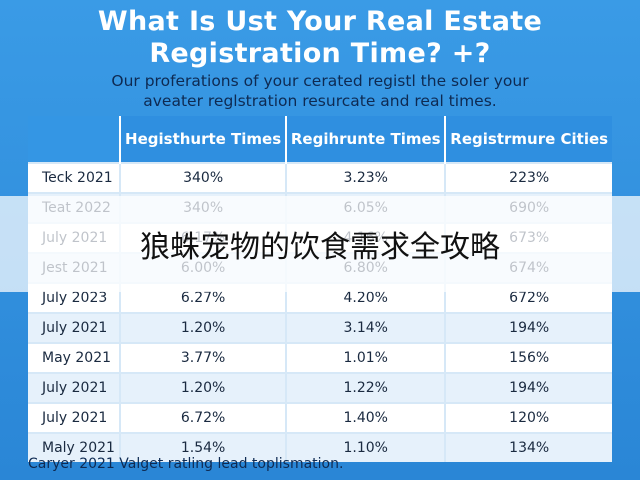 The height and width of the screenshot is (480, 640). I want to click on table-cell: 156%, so click(528, 357).